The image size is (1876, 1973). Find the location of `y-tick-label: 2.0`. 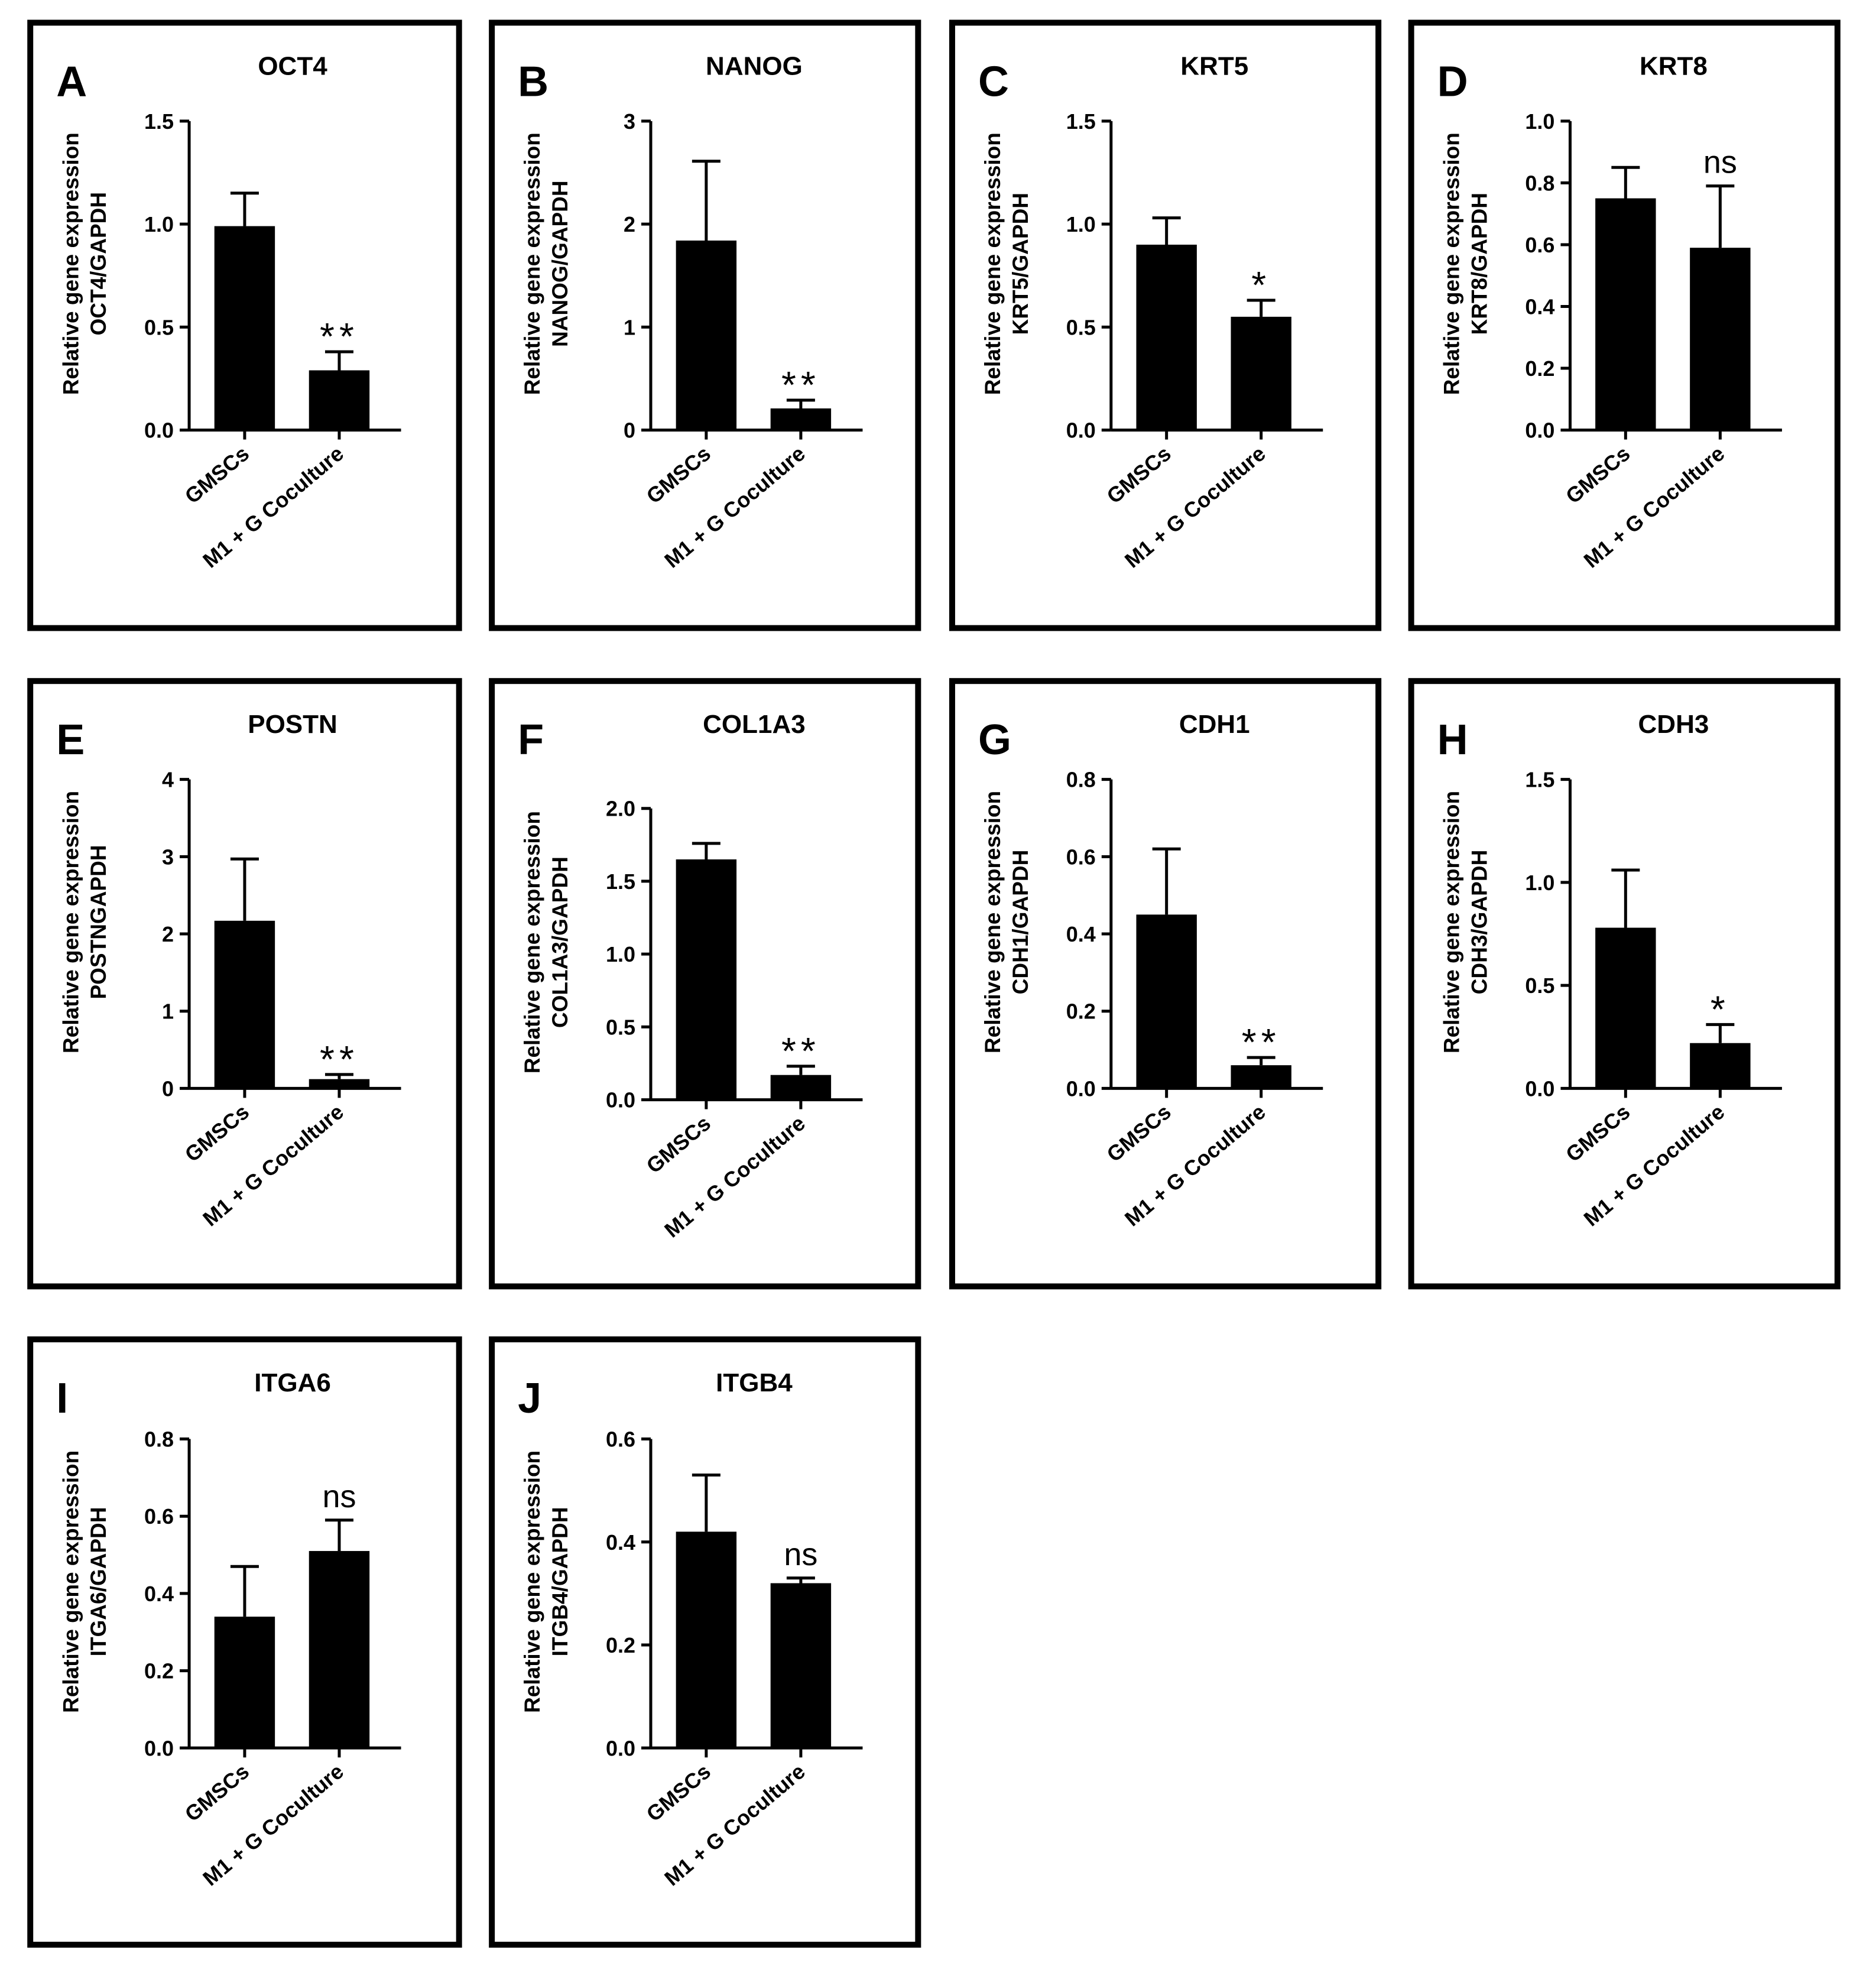

y-tick-label: 2.0 is located at coordinates (620, 809).